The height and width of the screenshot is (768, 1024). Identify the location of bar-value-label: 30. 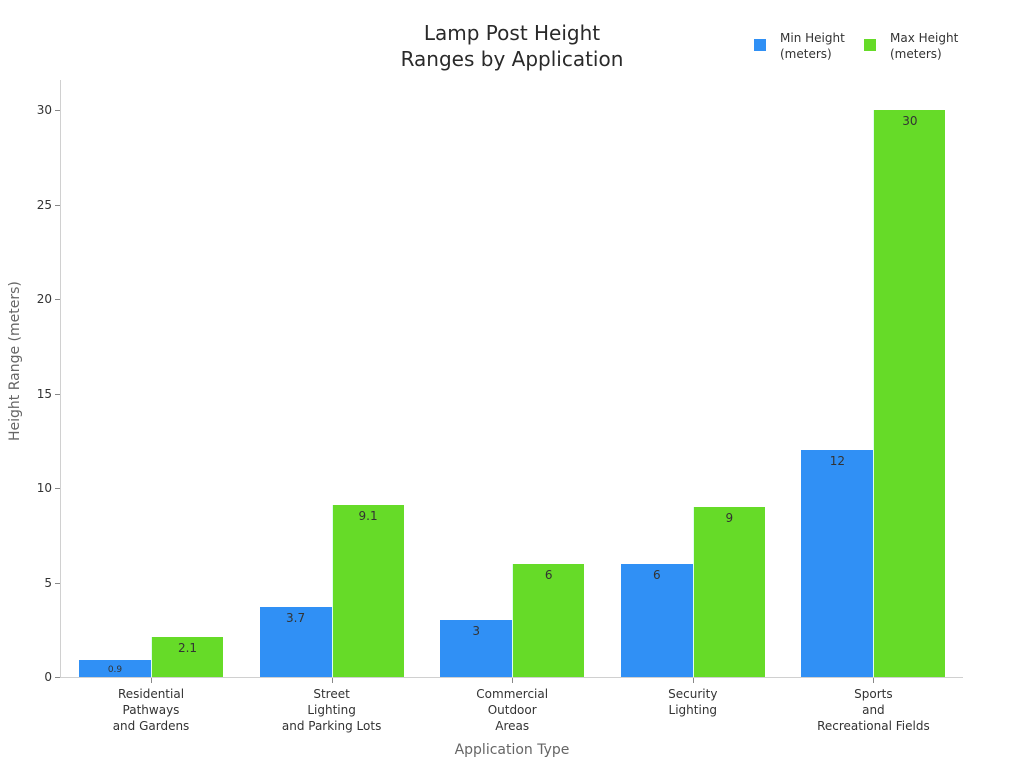
(910, 121).